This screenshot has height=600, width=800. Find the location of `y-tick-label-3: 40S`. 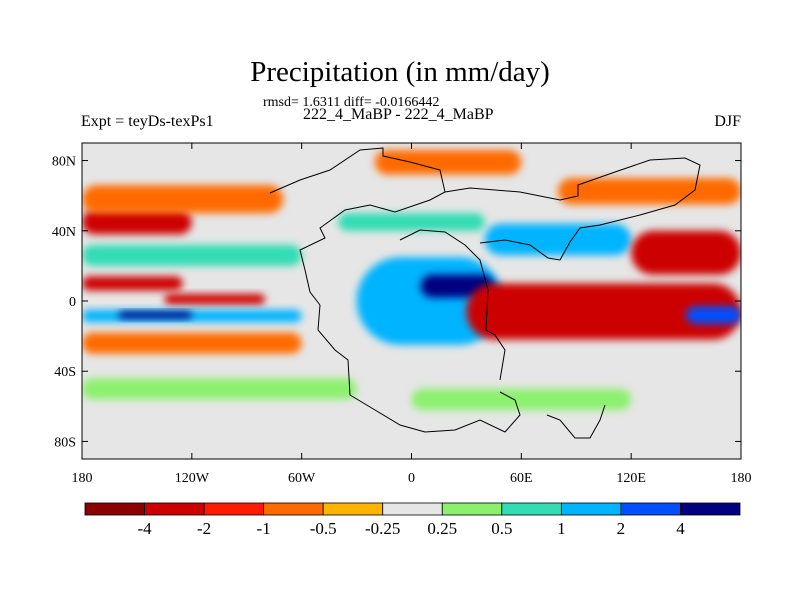

y-tick-label-3: 40S is located at coordinates (65, 372).